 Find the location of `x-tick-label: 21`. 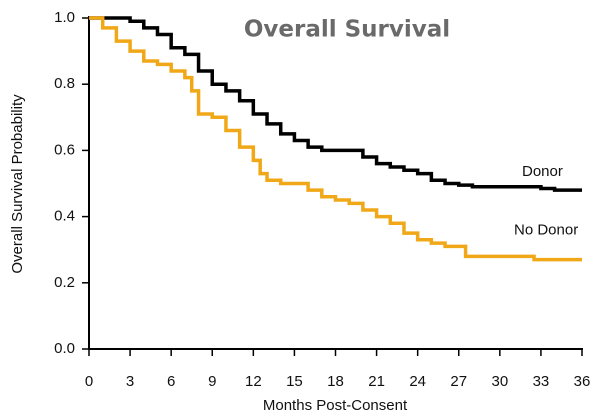

x-tick-label: 21 is located at coordinates (376, 381).